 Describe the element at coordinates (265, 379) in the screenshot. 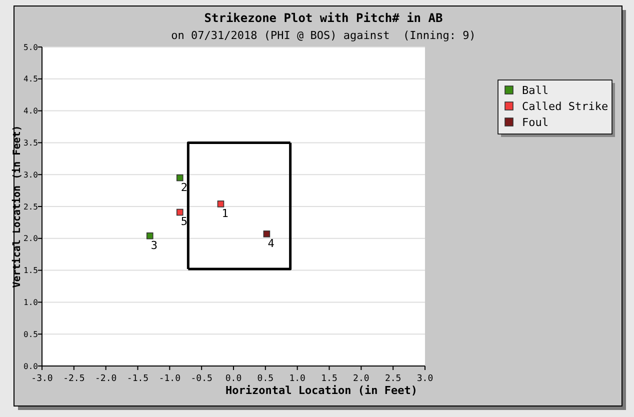

I see `x-tick-label: 0.5` at that location.